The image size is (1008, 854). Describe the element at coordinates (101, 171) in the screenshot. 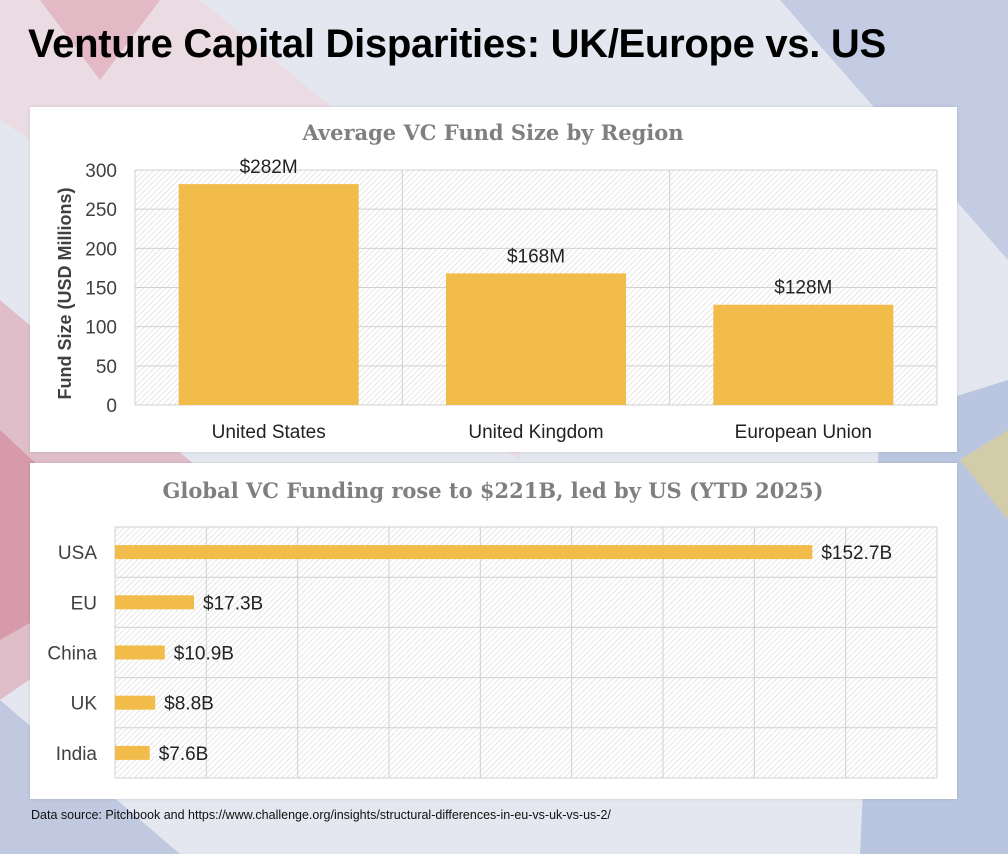

I see `y-tick-label: 300` at that location.